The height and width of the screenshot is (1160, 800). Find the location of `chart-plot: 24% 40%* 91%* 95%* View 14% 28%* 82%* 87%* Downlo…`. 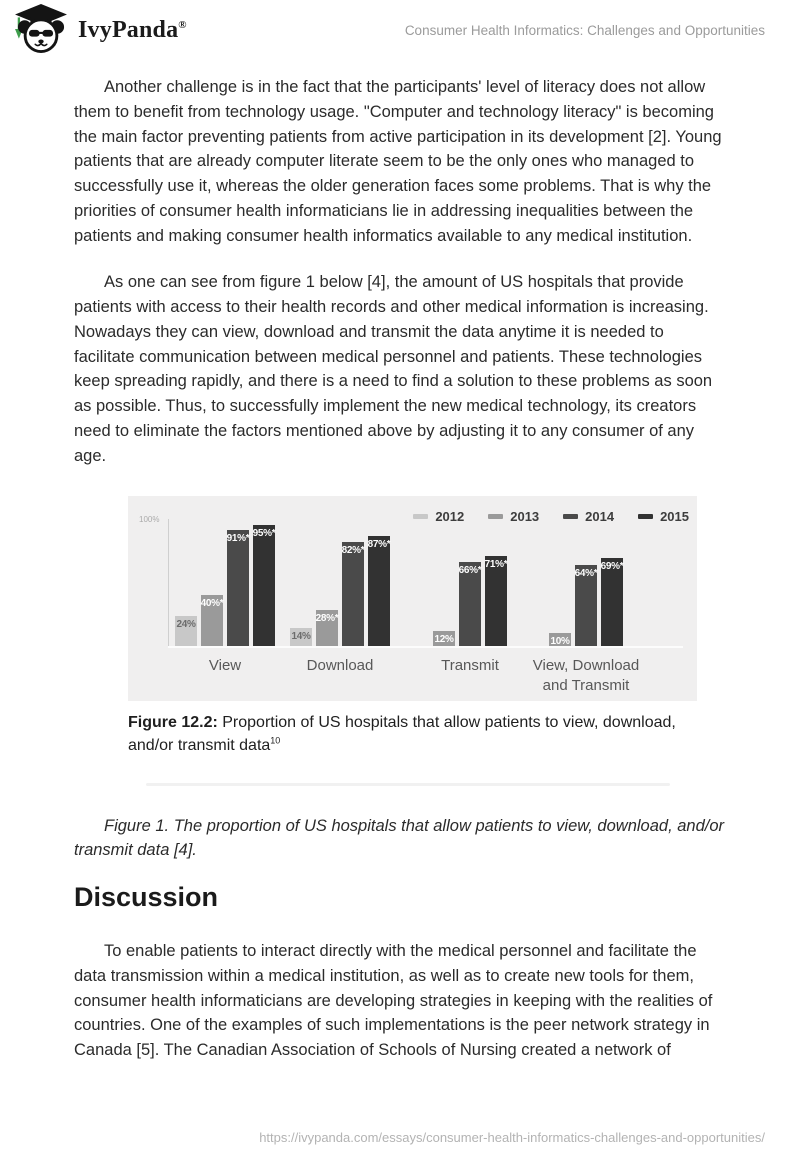

chart-plot: 24% 40%* 91%* 95%* View 14% 28%* 82%* 87%* Downlo… is located at coordinates (412, 598).